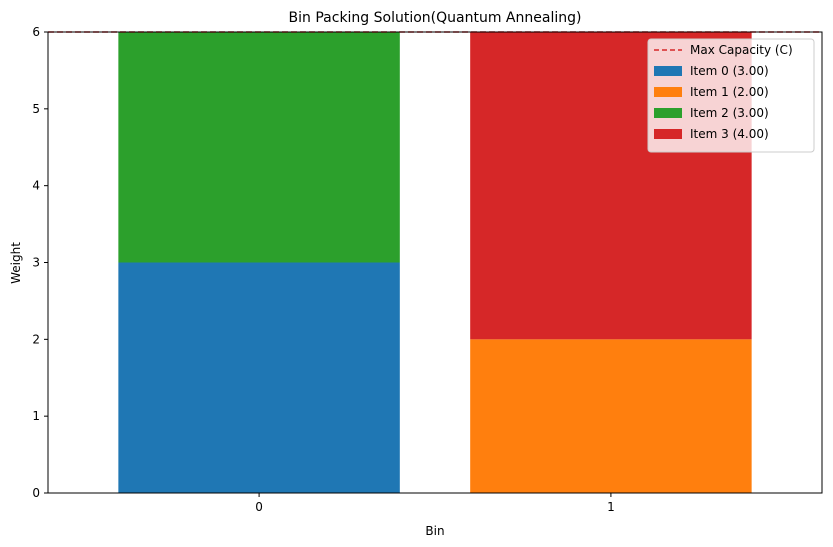 Image resolution: width=833 pixels, height=547 pixels. I want to click on y-axis-label: Weight, so click(16, 263).